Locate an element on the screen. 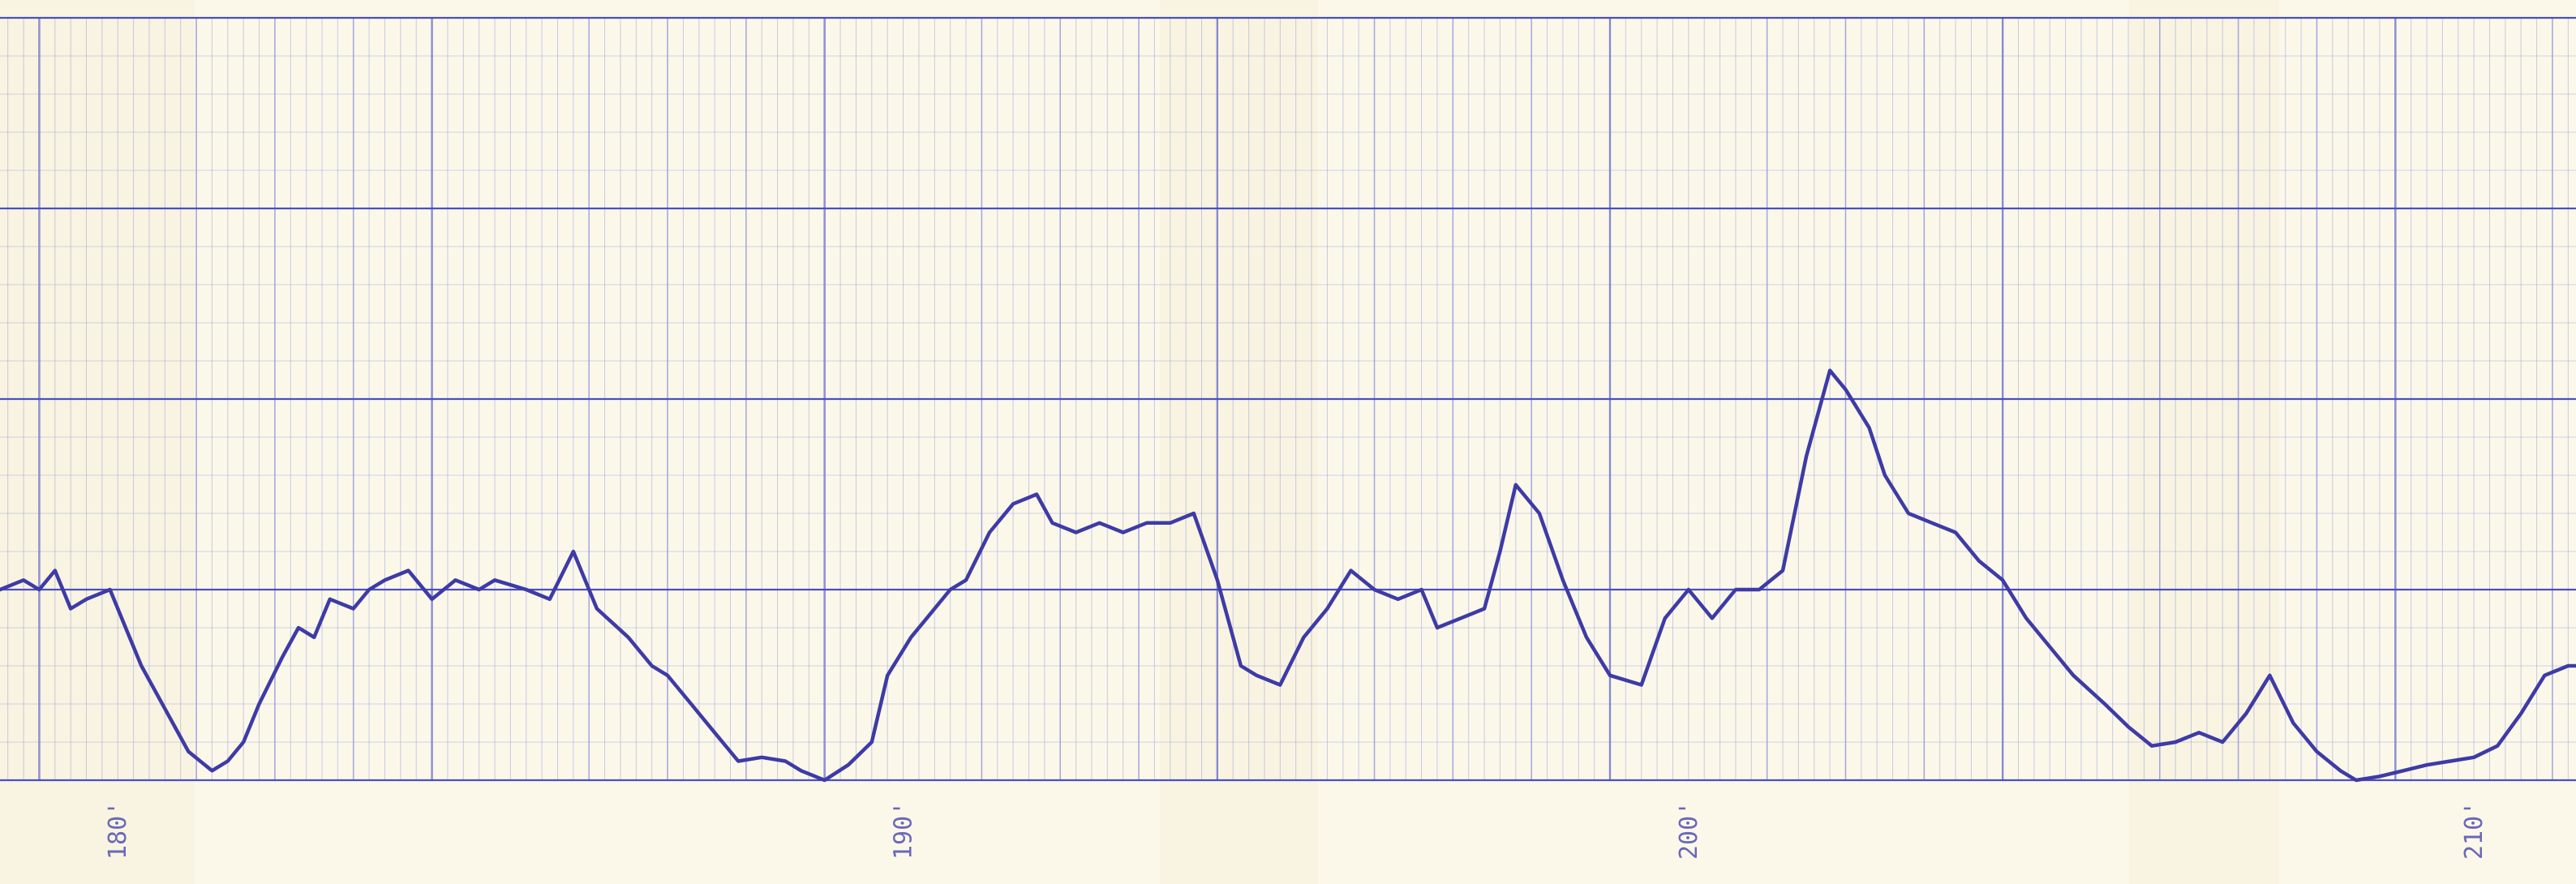  x-tick-label: 180' is located at coordinates (118, 831).